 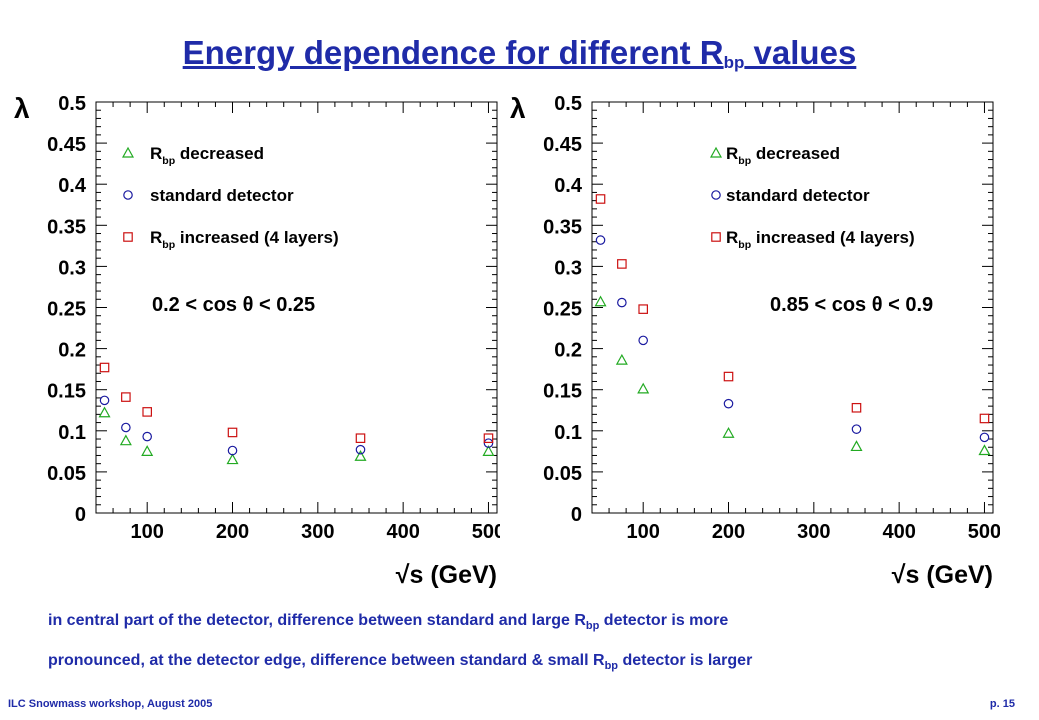 What do you see at coordinates (1002, 704) in the screenshot?
I see `footer-page-number: p. 15` at bounding box center [1002, 704].